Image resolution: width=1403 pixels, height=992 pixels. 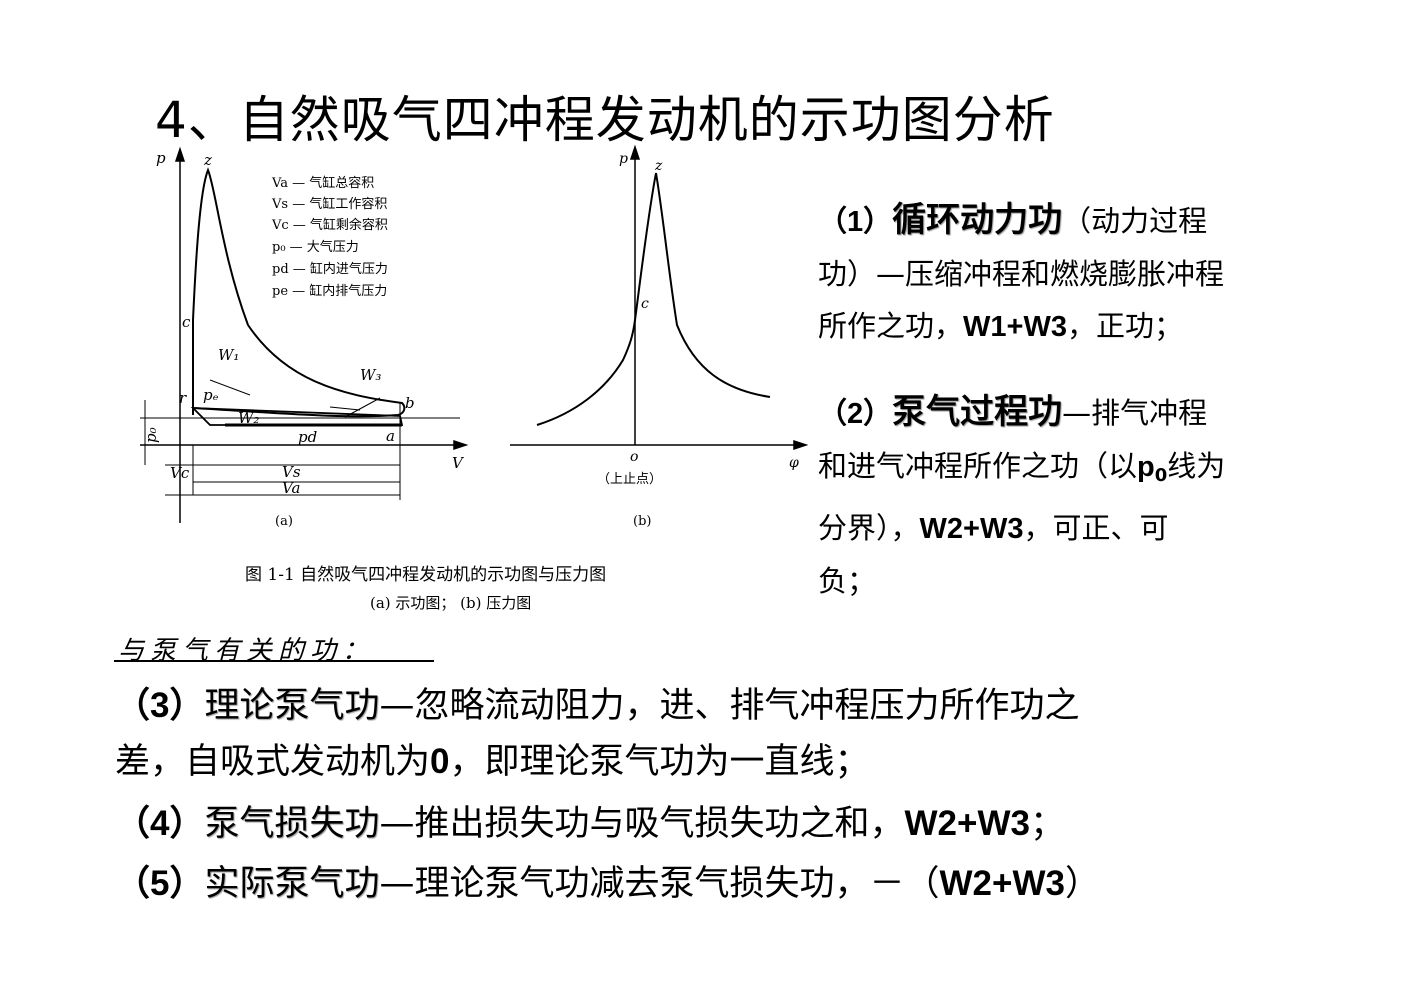 I want to click on figure-b-label: (b), so click(x=642, y=521).